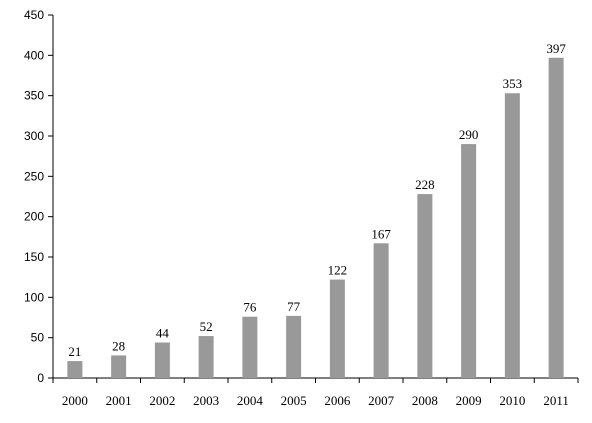  Describe the element at coordinates (425, 400) in the screenshot. I see `x-tick-label: 2008` at that location.